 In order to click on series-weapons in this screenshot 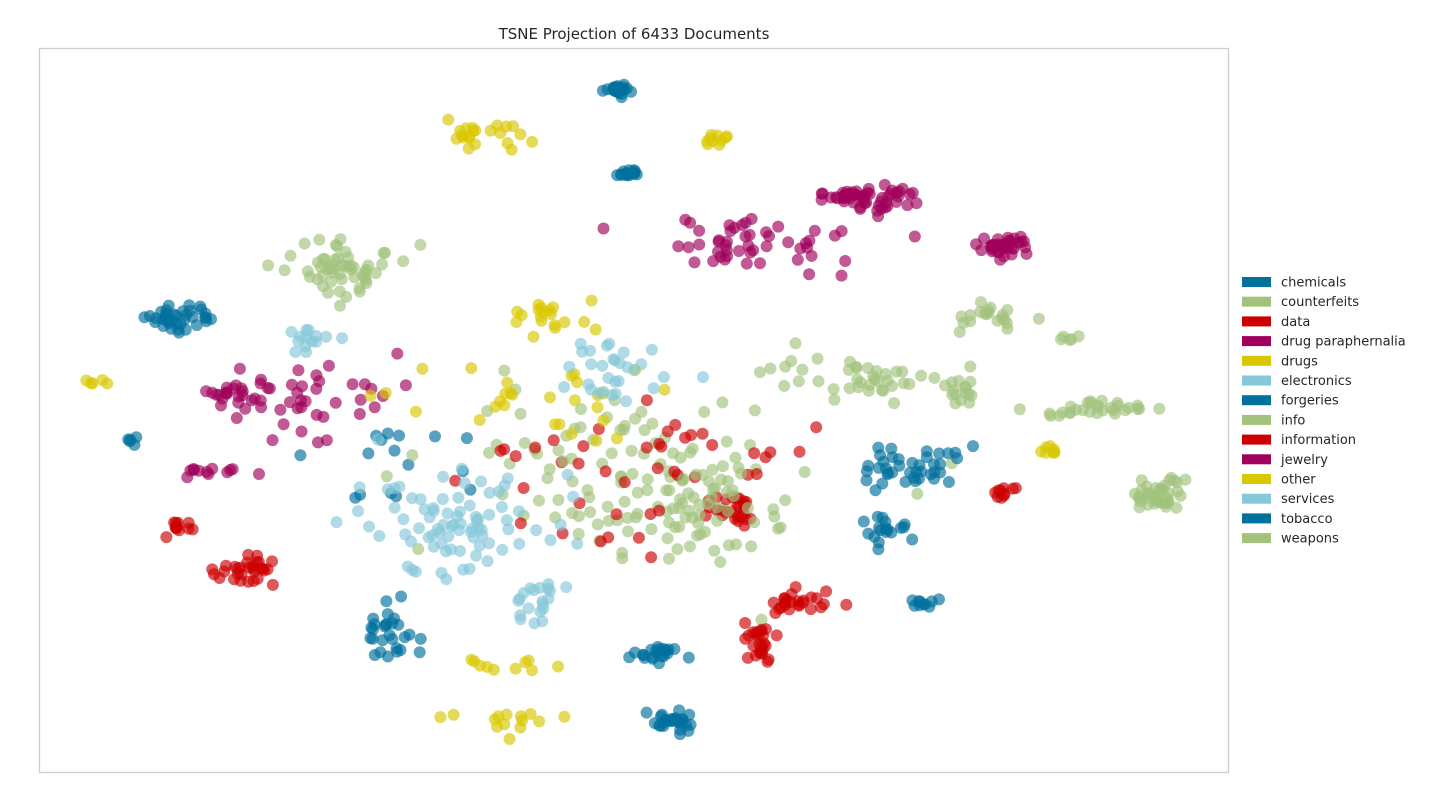, I will do `click(872, 449)`.